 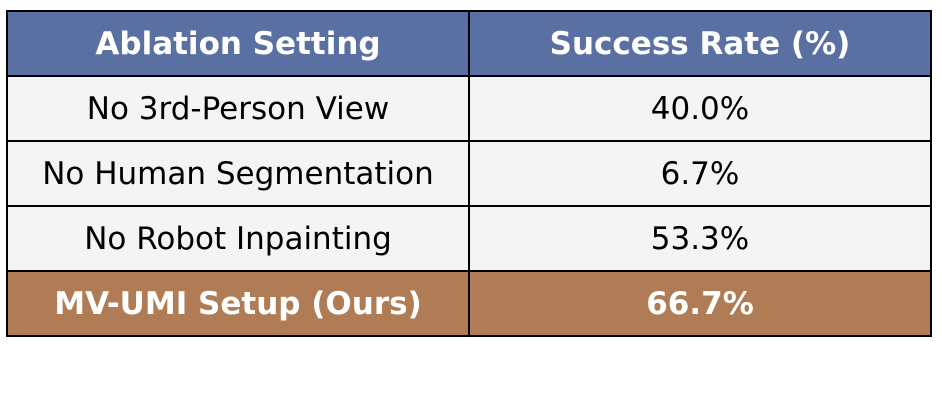 What do you see at coordinates (700, 108) in the screenshot?
I see `success-rate-cell: 40.0%` at bounding box center [700, 108].